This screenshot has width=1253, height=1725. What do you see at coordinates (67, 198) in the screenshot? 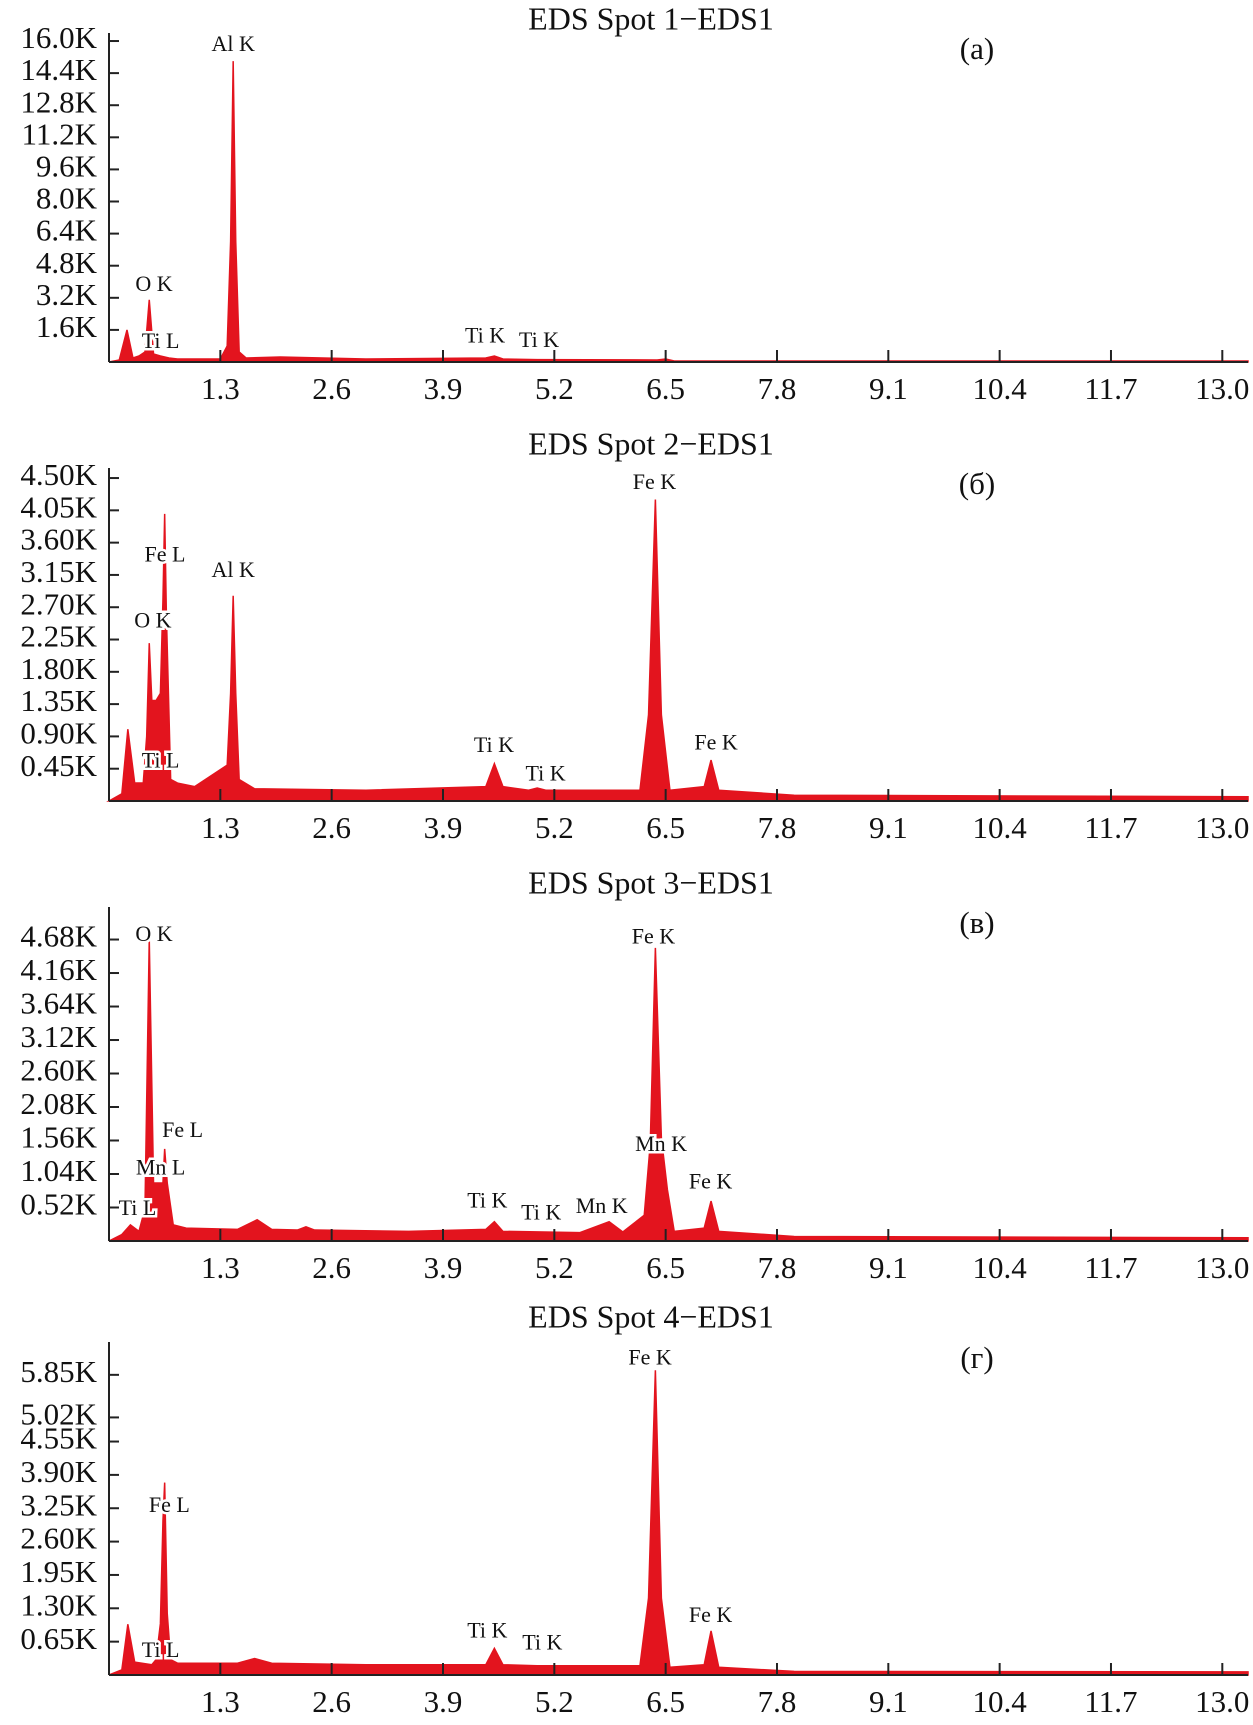
I see `y-tick-label: 8.0K` at bounding box center [67, 198].